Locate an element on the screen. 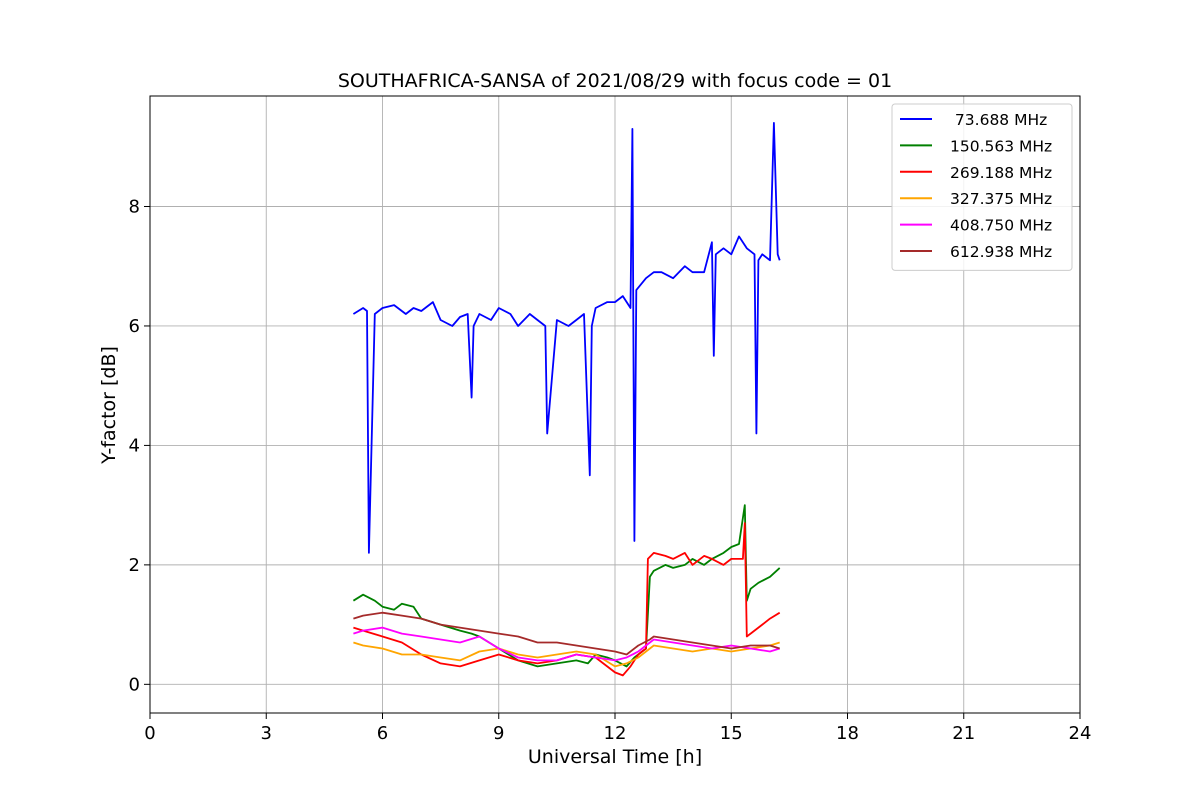 The image size is (1200, 800). y-tick-label: 6 is located at coordinates (134, 326).